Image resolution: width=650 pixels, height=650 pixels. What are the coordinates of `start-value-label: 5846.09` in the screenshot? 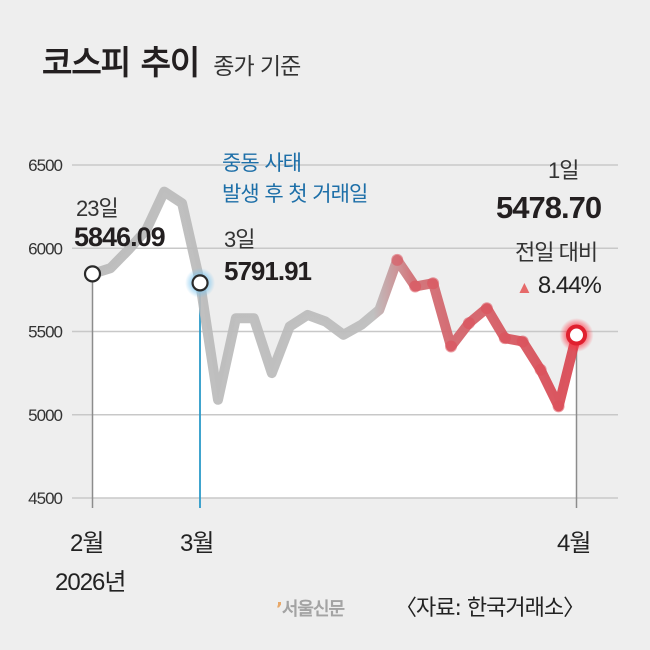 It's located at (120, 237).